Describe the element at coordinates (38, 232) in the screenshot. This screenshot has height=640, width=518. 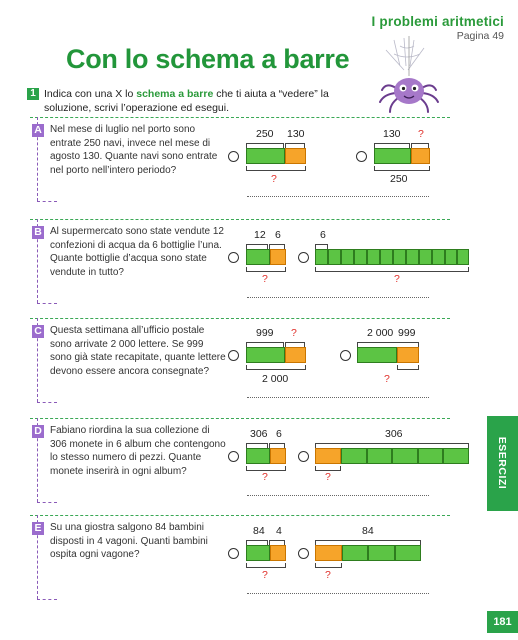
I see `exercise-letter: B` at that location.